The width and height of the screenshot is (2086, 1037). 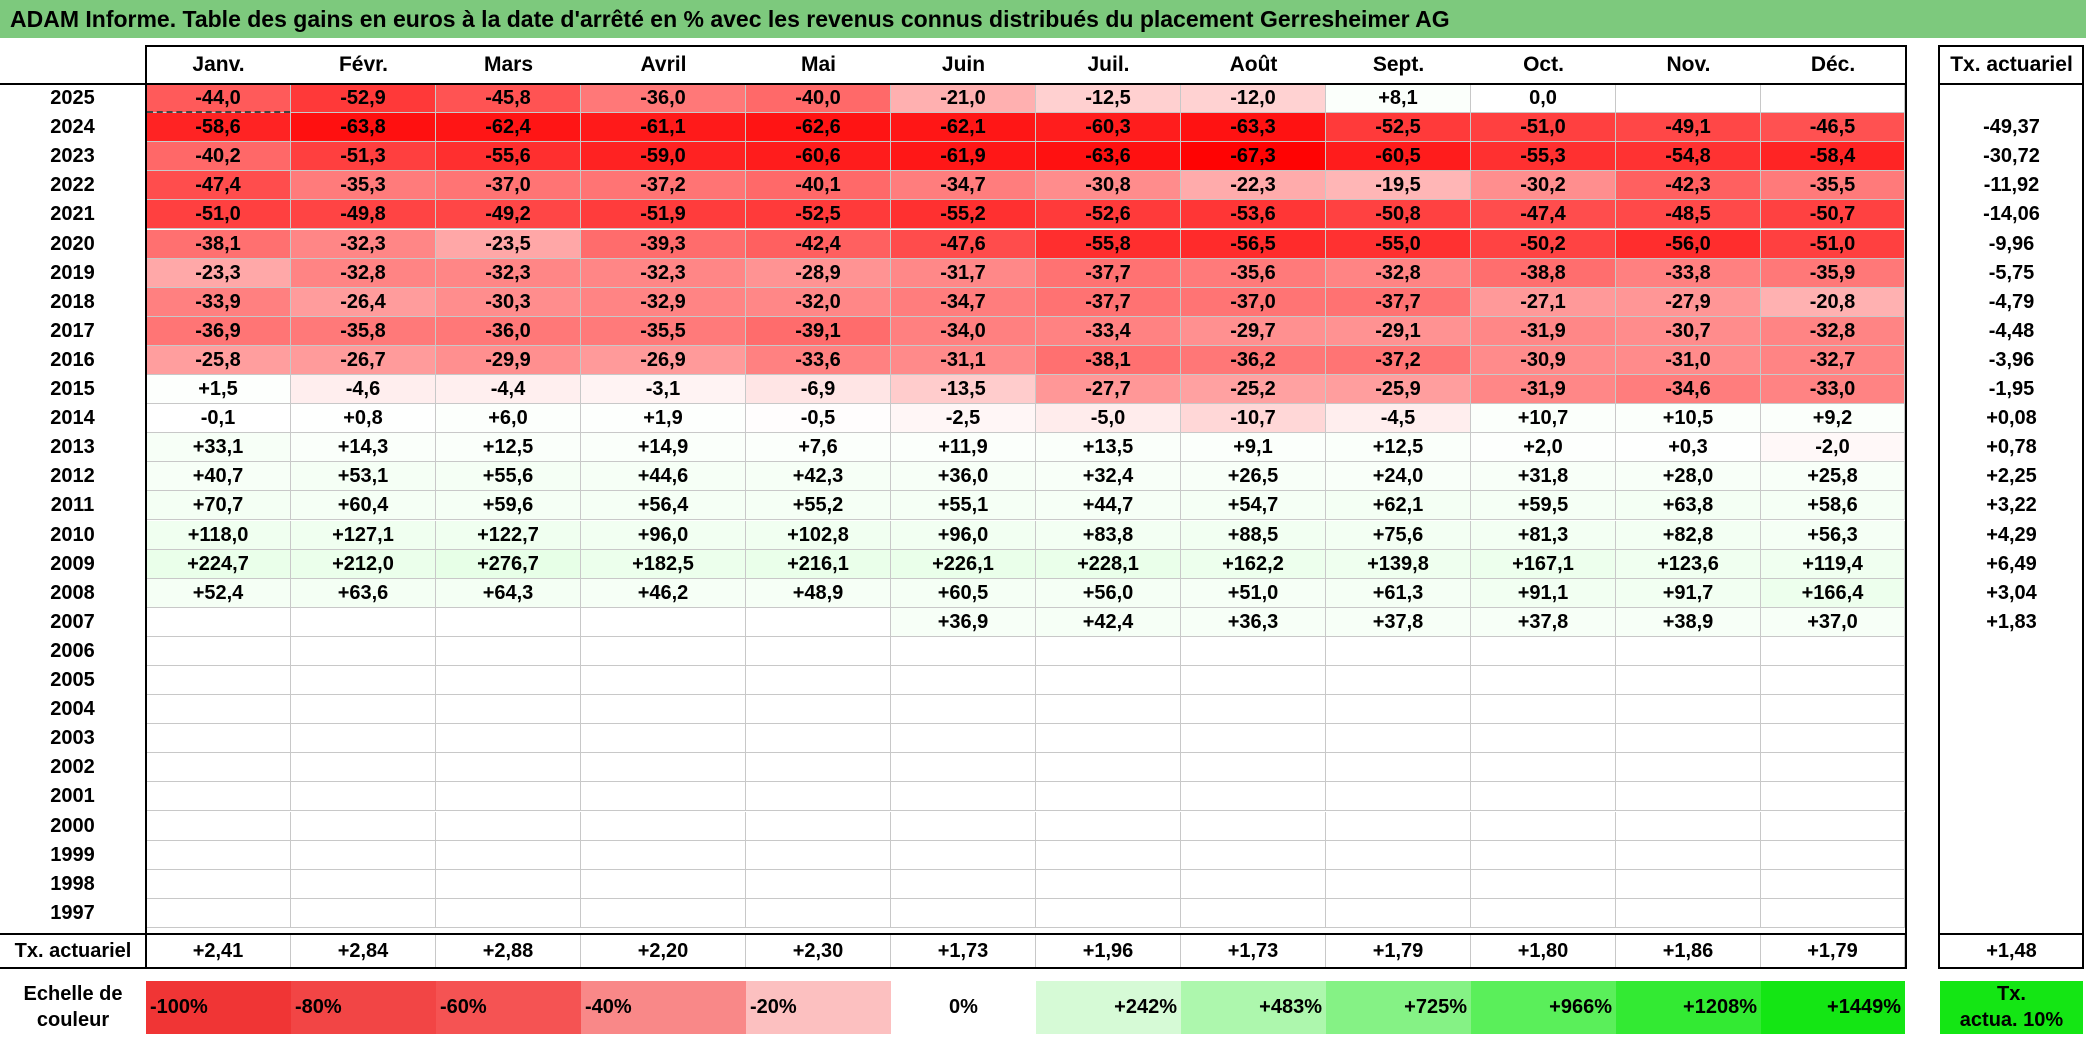 I want to click on table-cell: -32,9, so click(x=663, y=302).